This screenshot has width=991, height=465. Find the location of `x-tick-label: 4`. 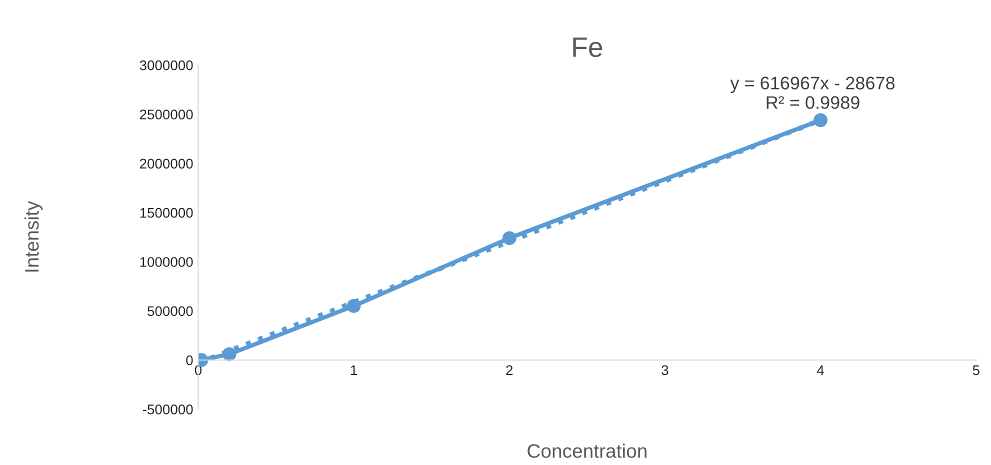

x-tick-label: 4 is located at coordinates (820, 370).